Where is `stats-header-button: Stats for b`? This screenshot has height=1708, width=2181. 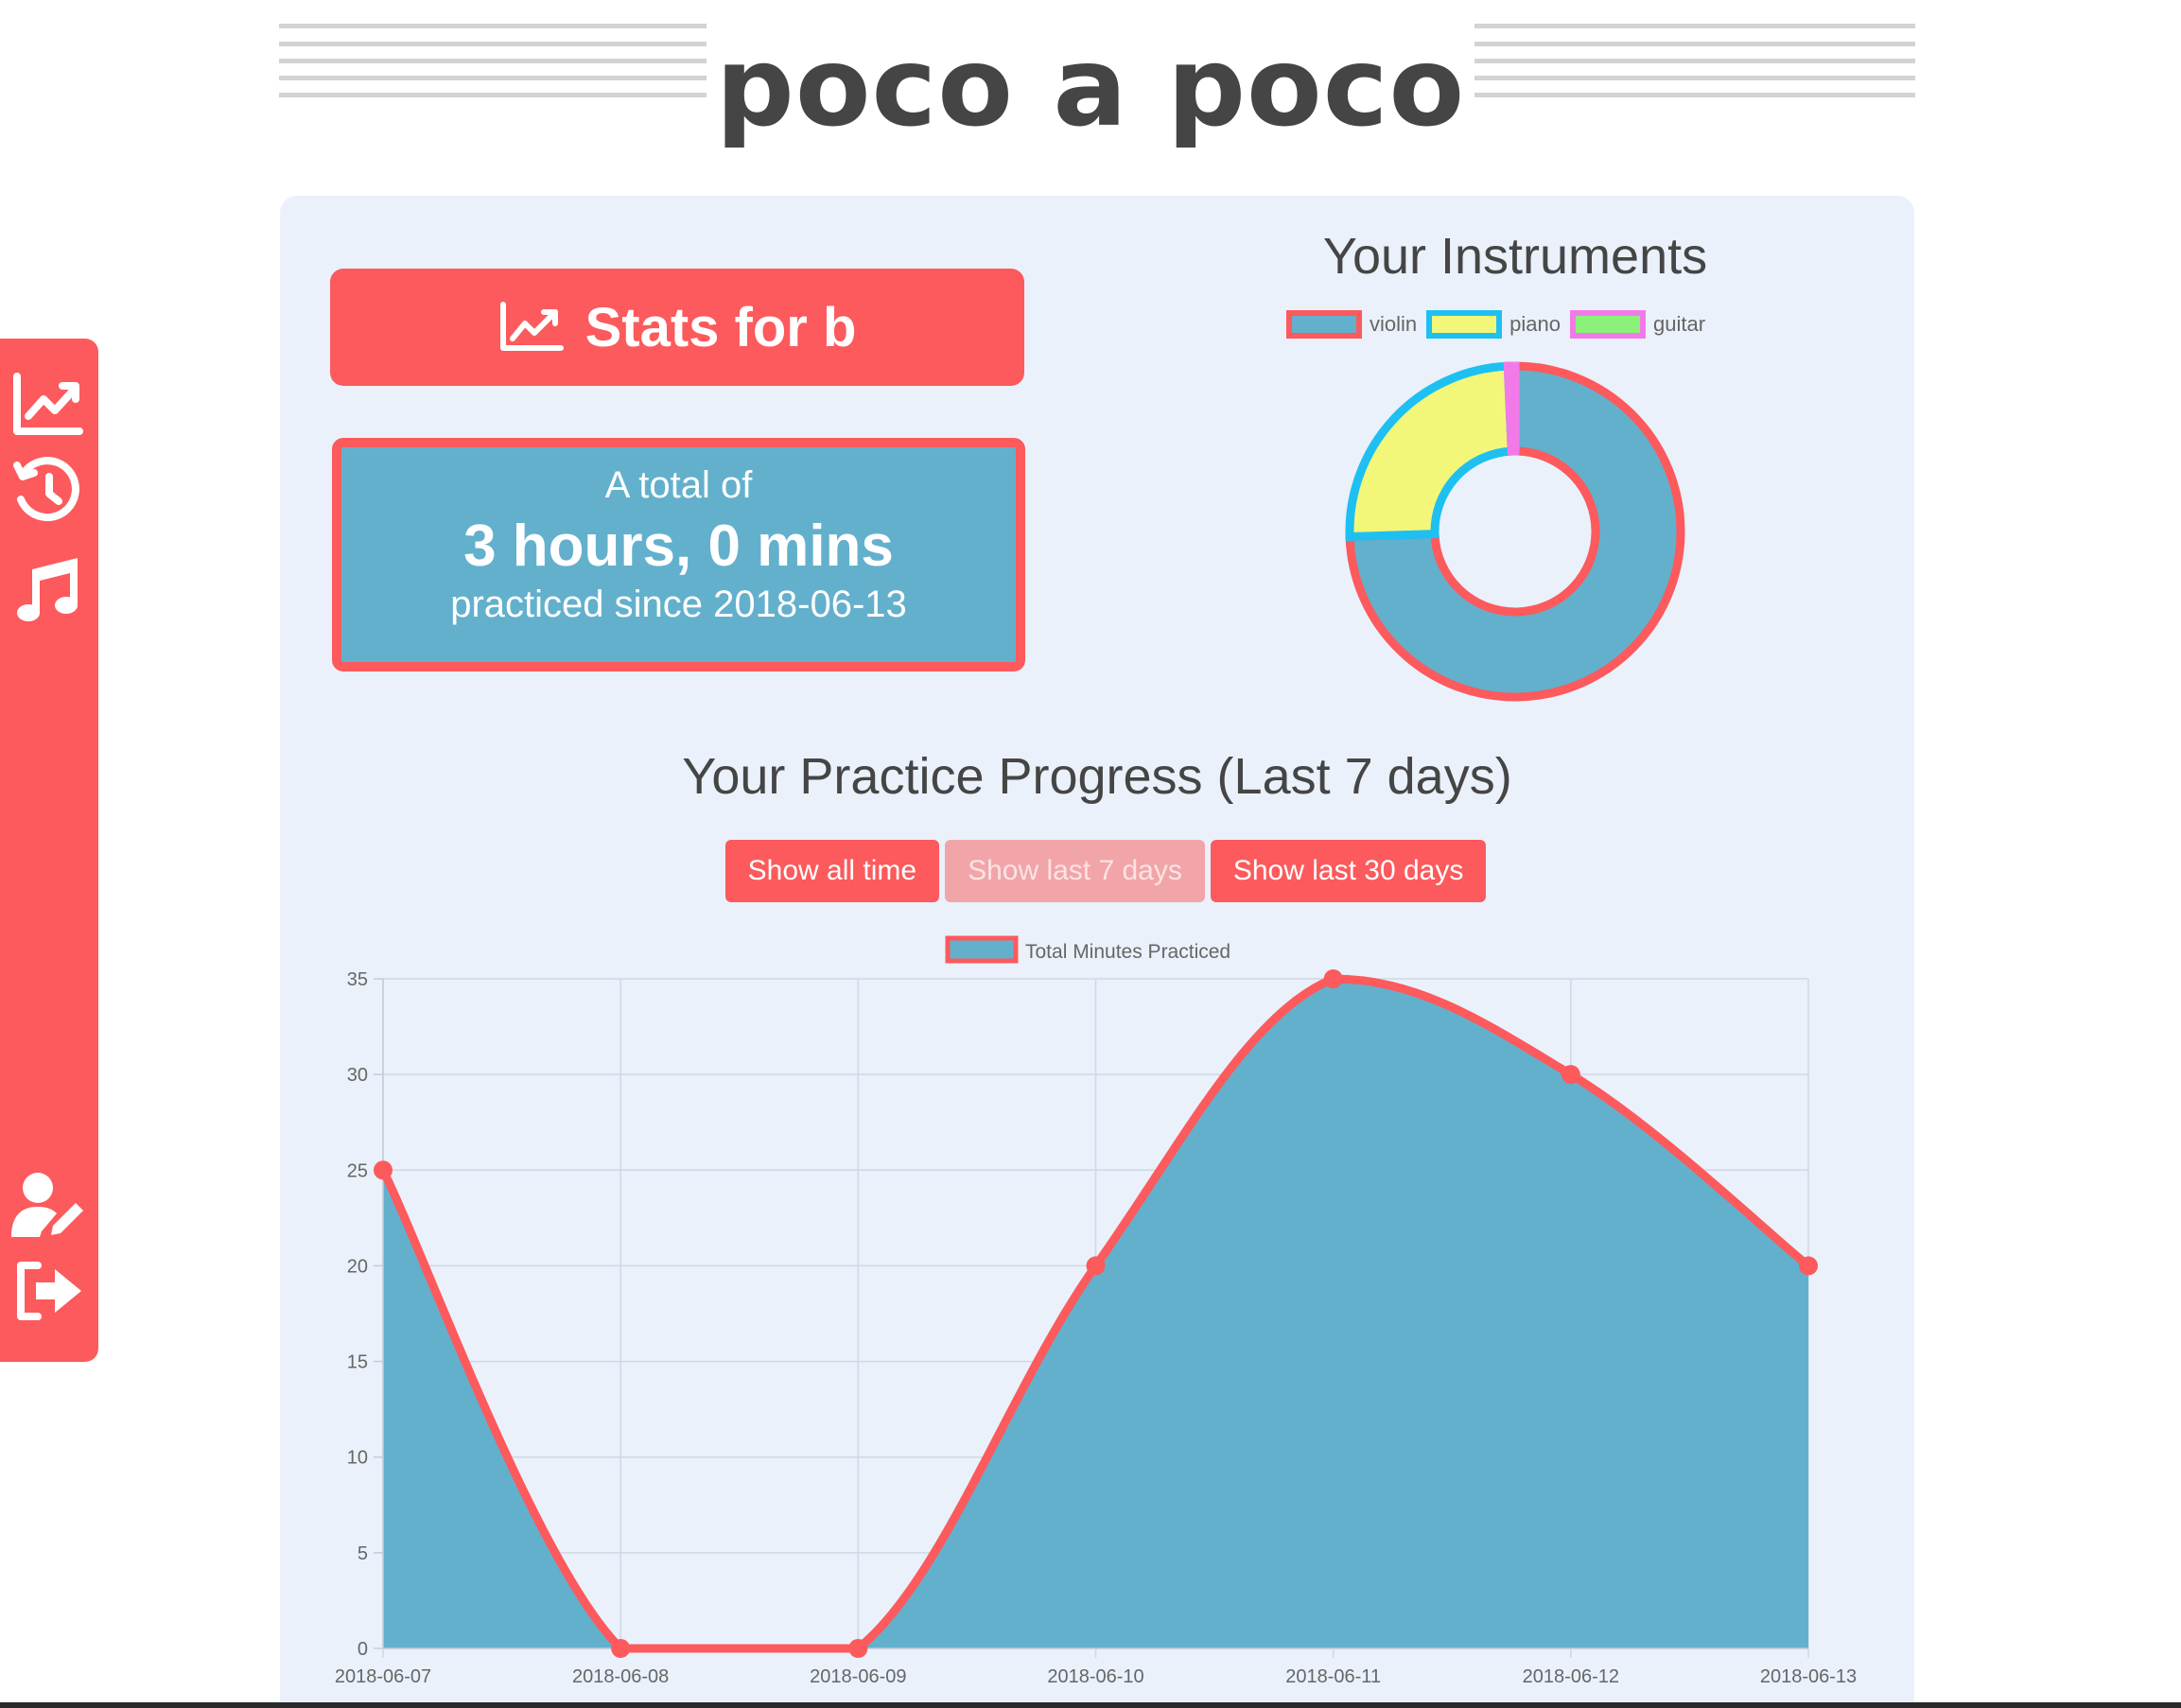
stats-header-button: Stats for b is located at coordinates (677, 327).